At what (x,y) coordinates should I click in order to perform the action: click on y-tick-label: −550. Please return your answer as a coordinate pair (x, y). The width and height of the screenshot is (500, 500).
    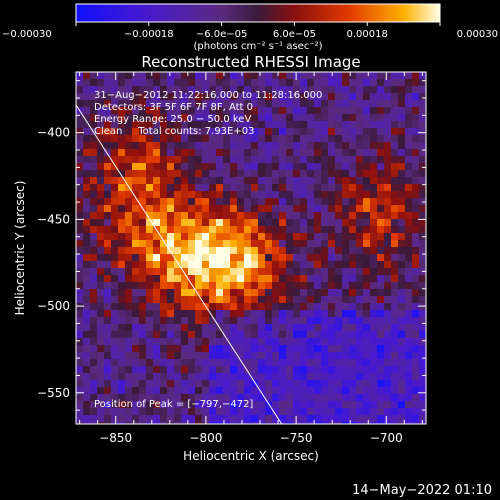
    Looking at the image, I should click on (53, 393).